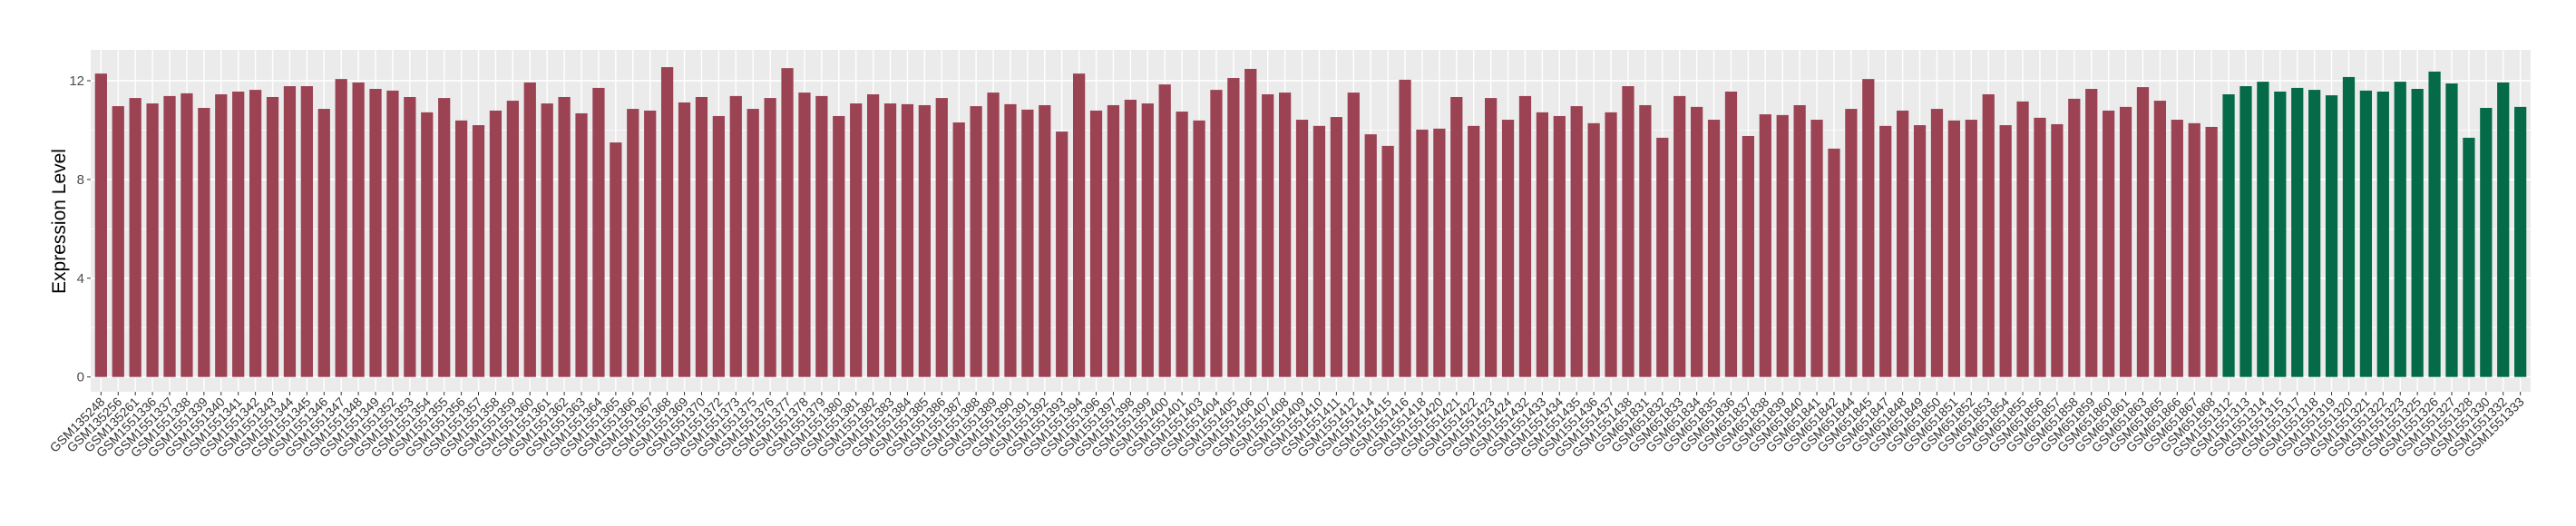 This screenshot has width=2576, height=526. What do you see at coordinates (684, 239) in the screenshot?
I see `bar-GSM1551369` at bounding box center [684, 239].